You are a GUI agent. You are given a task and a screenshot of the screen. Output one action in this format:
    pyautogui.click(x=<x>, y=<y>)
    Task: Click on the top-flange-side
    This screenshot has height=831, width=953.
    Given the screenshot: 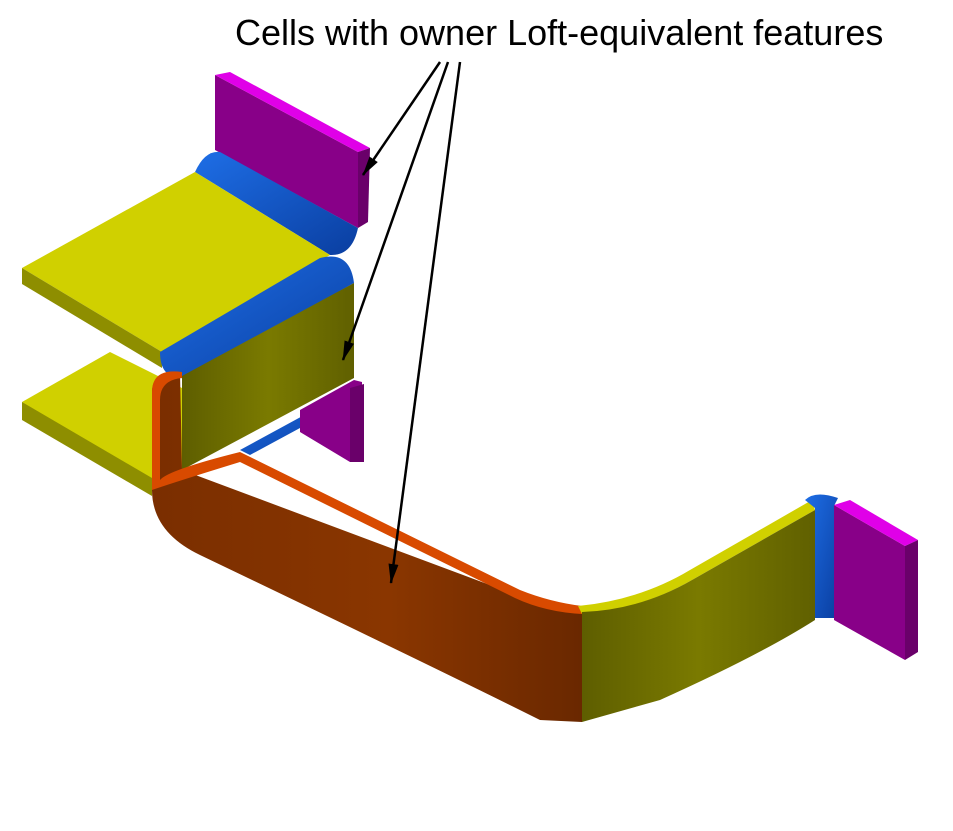 What is the action you would take?
    pyautogui.click(x=286, y=151)
    